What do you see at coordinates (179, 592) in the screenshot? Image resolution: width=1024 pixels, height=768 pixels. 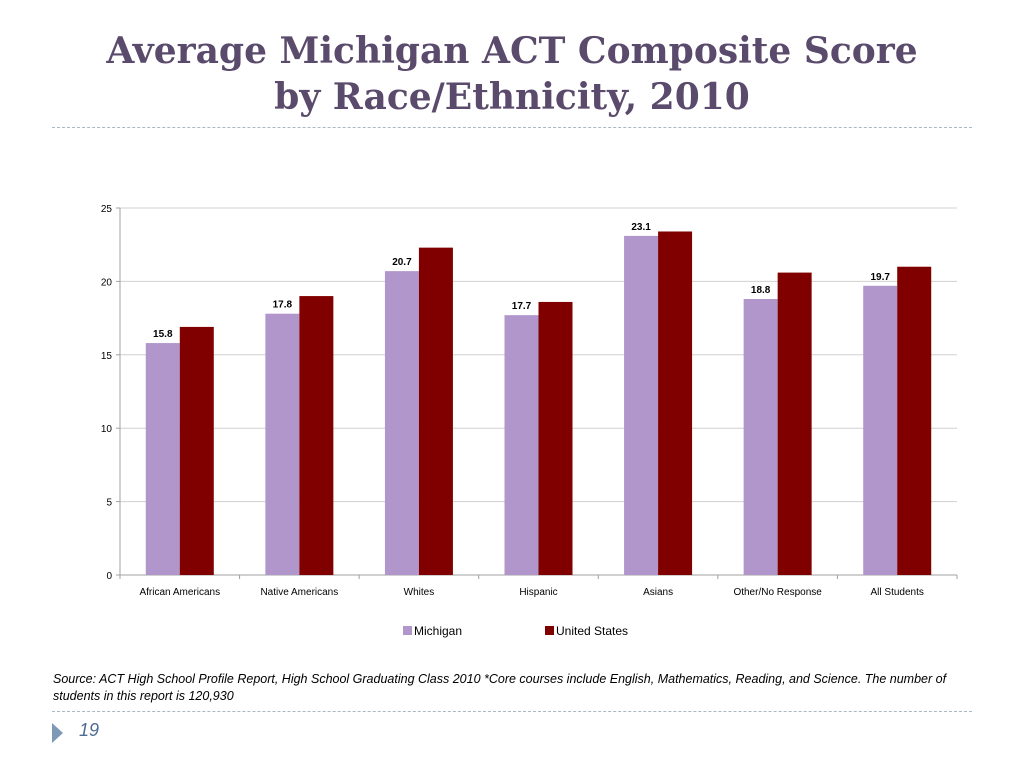 I see `x-tick-label: African Americans` at bounding box center [179, 592].